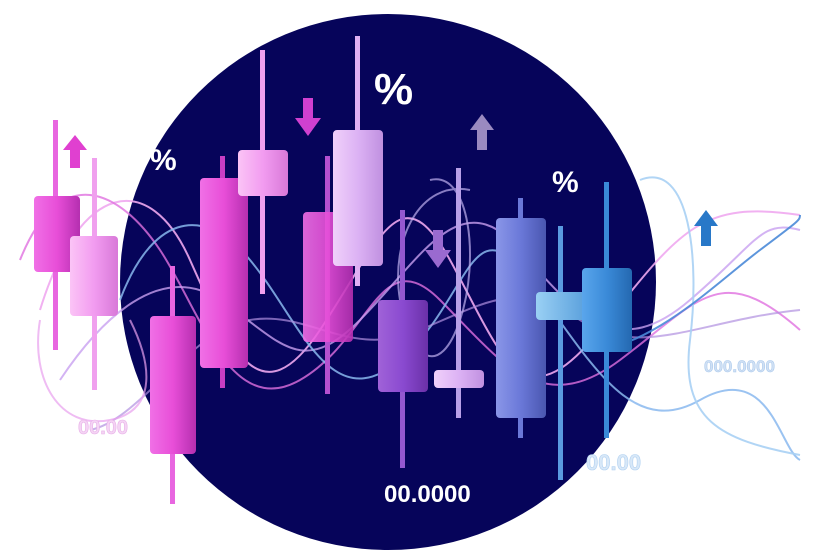 This screenshot has width=818, height=551. Describe the element at coordinates (613, 462) in the screenshot. I see `value-label-right: 00.00` at that location.